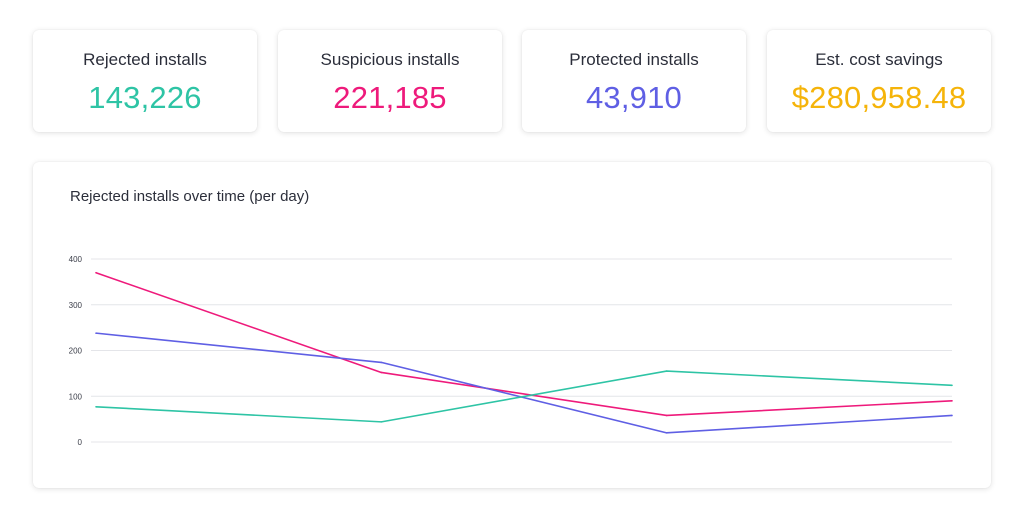 This screenshot has width=1024, height=522. I want to click on protected-installs-label: Protected installs, so click(634, 59).